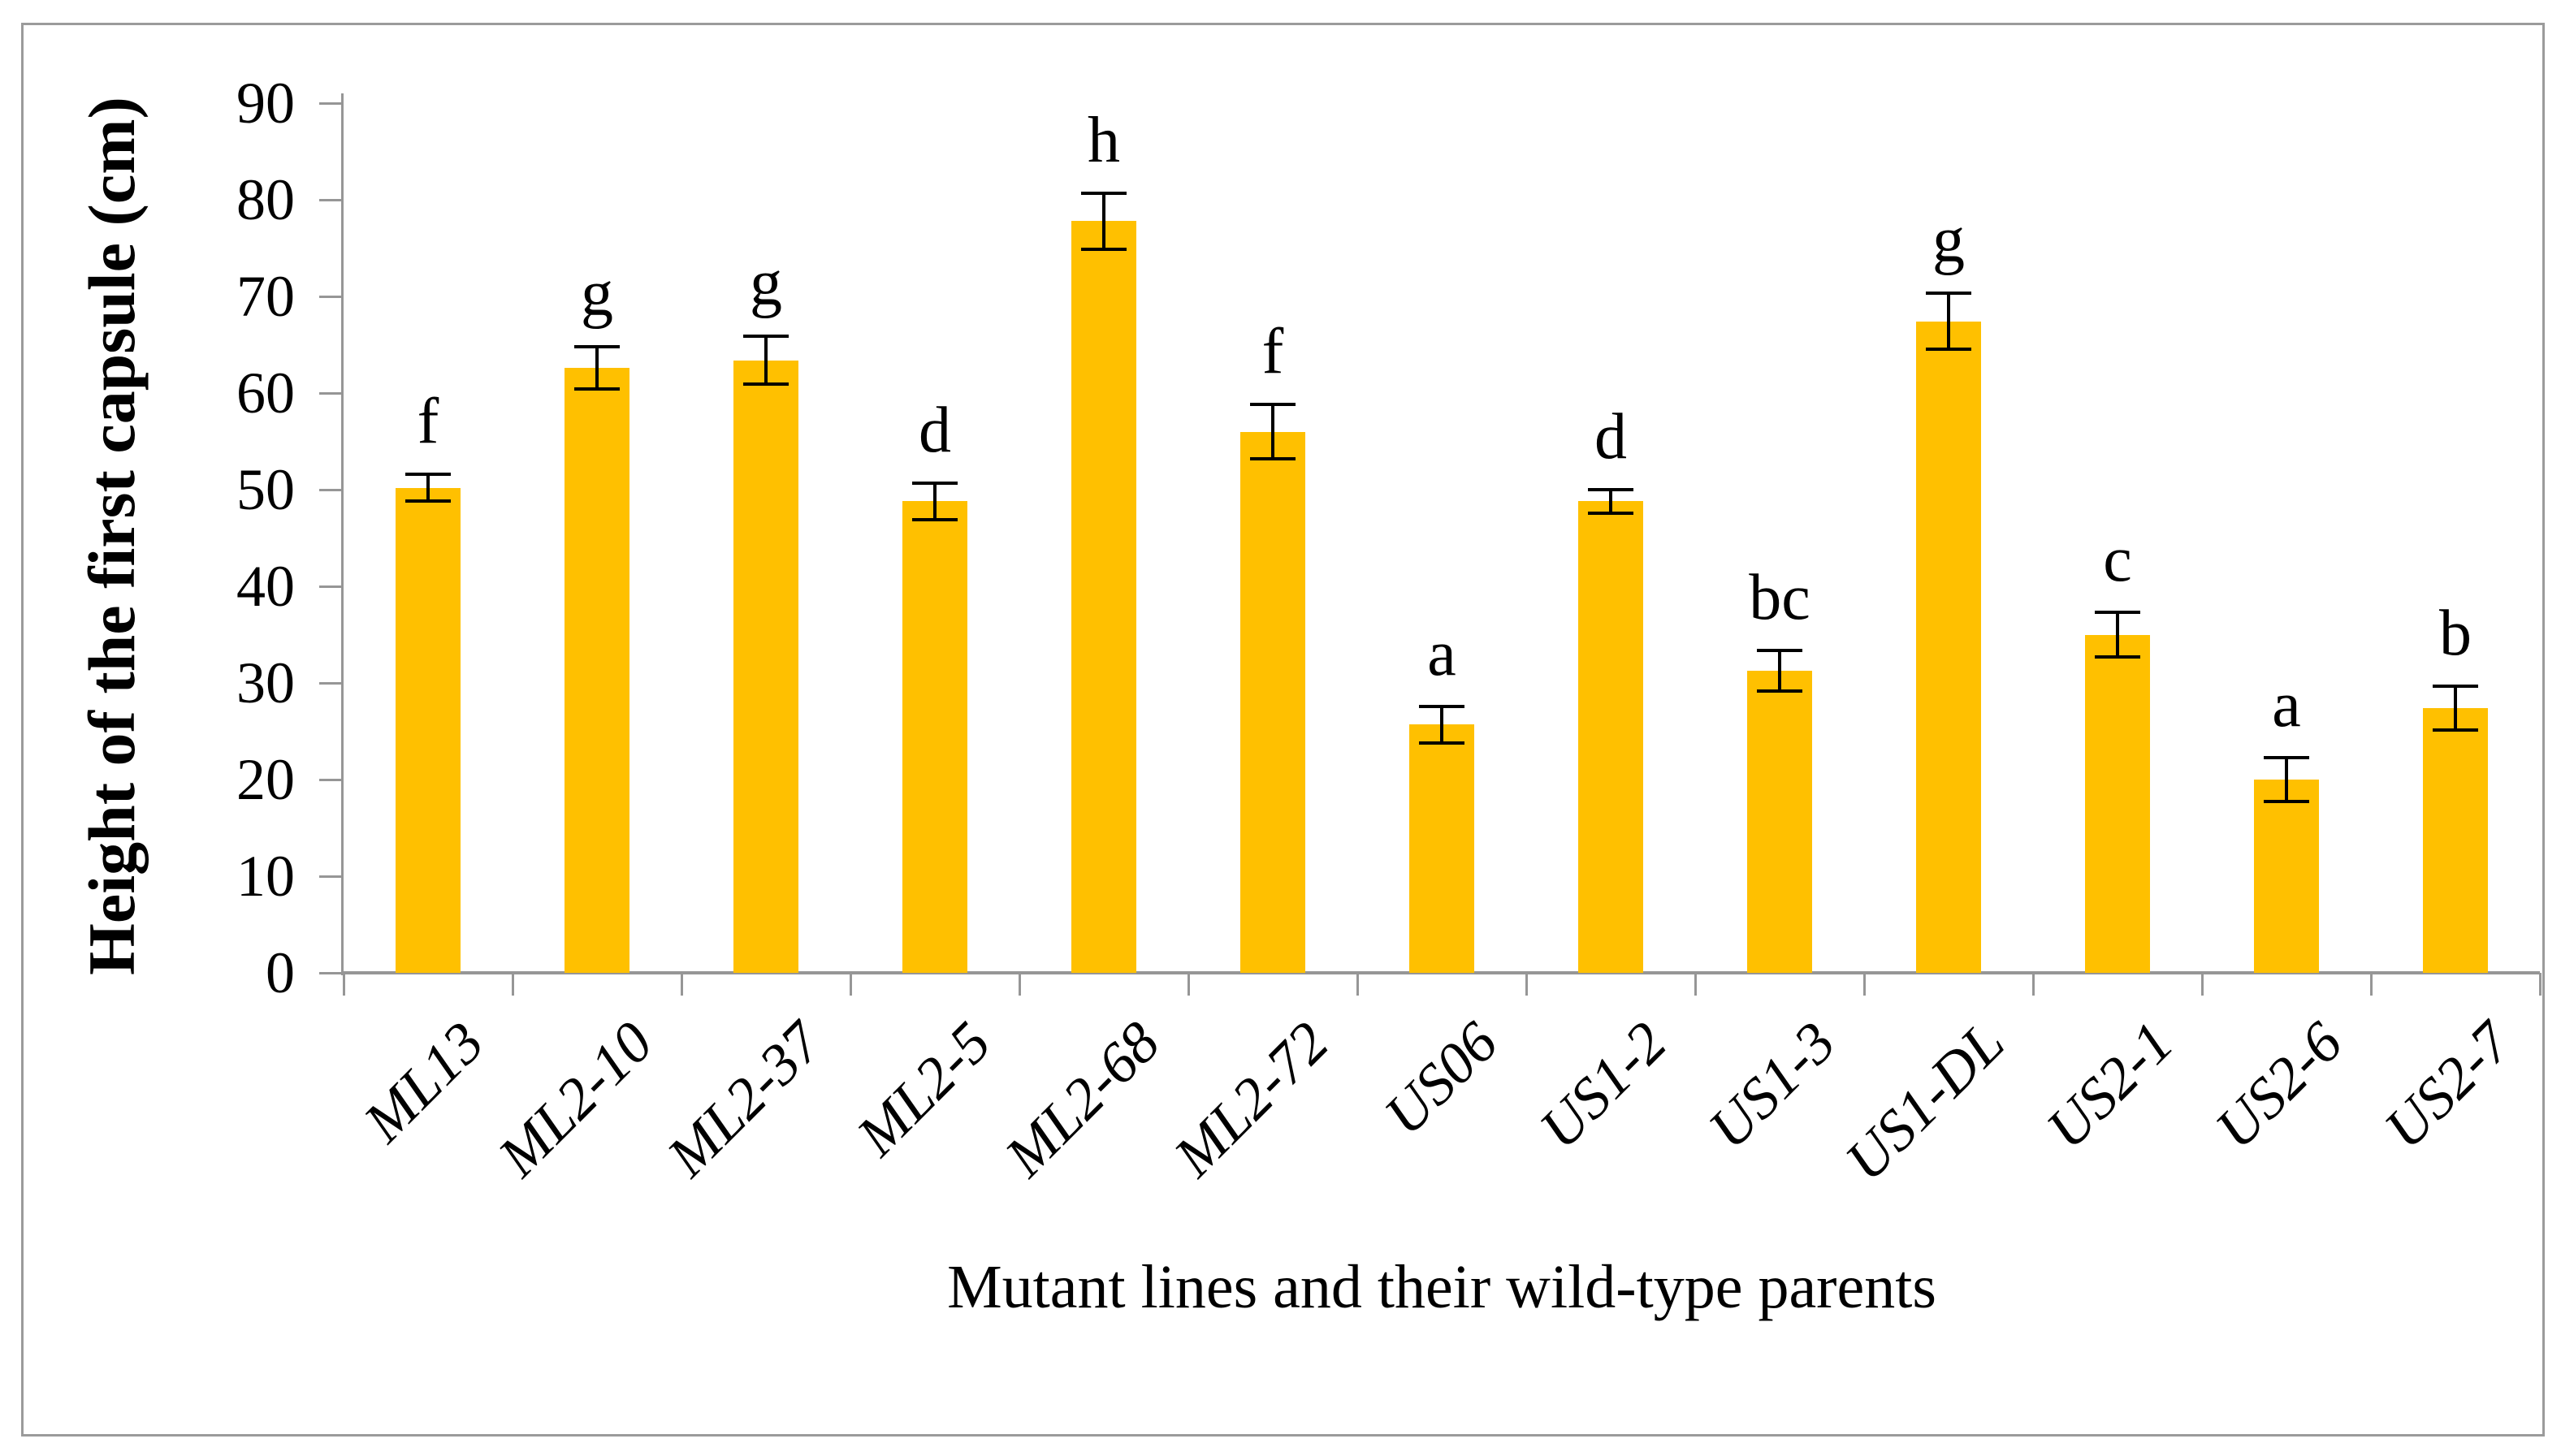  Describe the element at coordinates (1442, 1287) in the screenshot. I see `x-axis-title: Mutant lines and their wild-type parents` at that location.